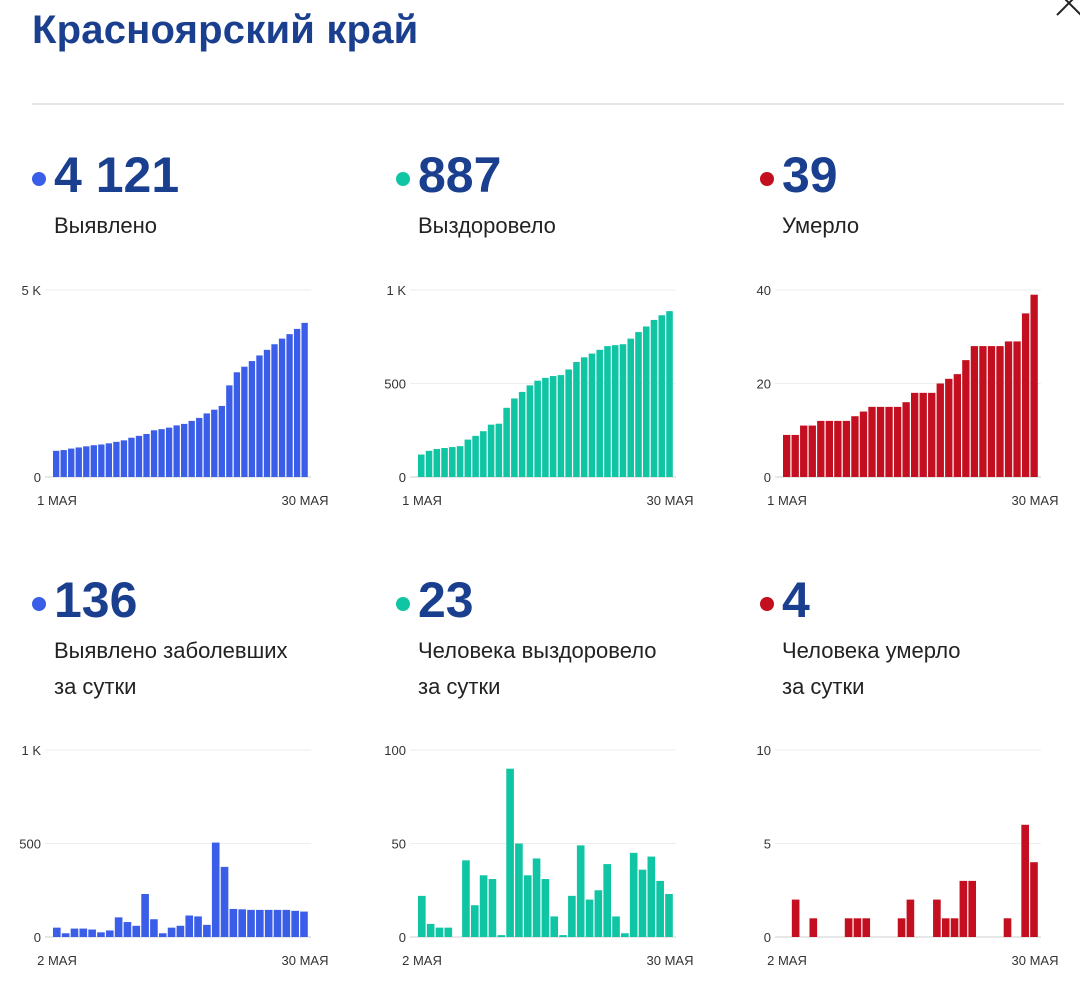 The height and width of the screenshot is (986, 1080). I want to click on stat-label-line1: Умерло, so click(821, 225).